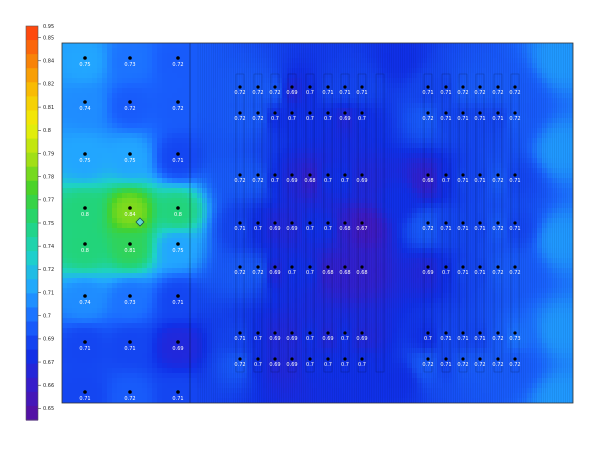 This screenshot has width=600, height=450. Describe the element at coordinates (48, 38) in the screenshot. I see `colorbar-tick-label: 0.85` at that location.